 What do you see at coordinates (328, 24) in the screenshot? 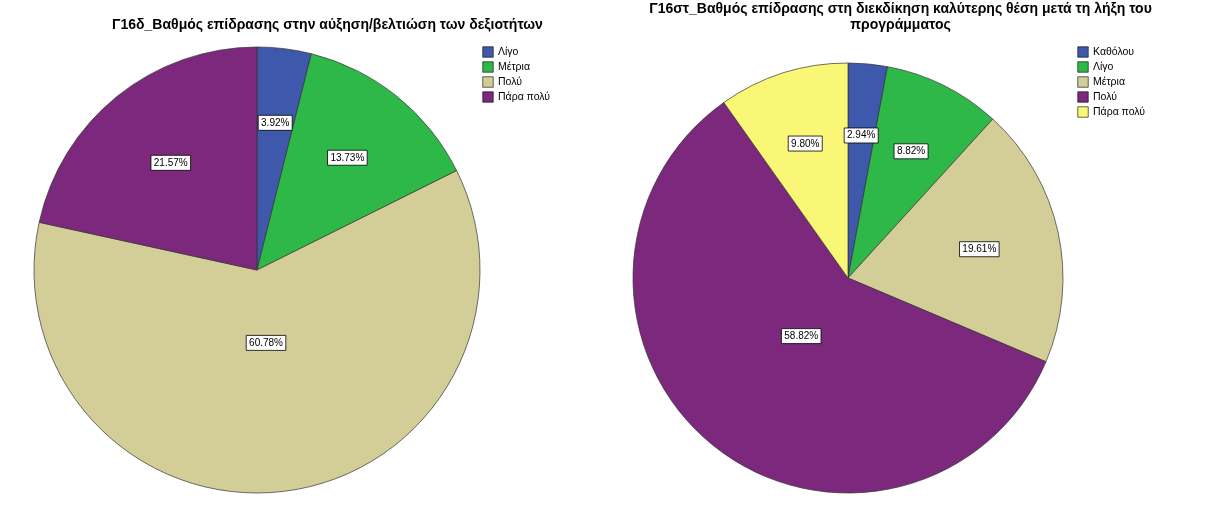
I see `chart-title: Γ16δ_Βαθμός επίδρασης στην αύξηση/βελτιώση των δεξιοτήτων` at bounding box center [328, 24].